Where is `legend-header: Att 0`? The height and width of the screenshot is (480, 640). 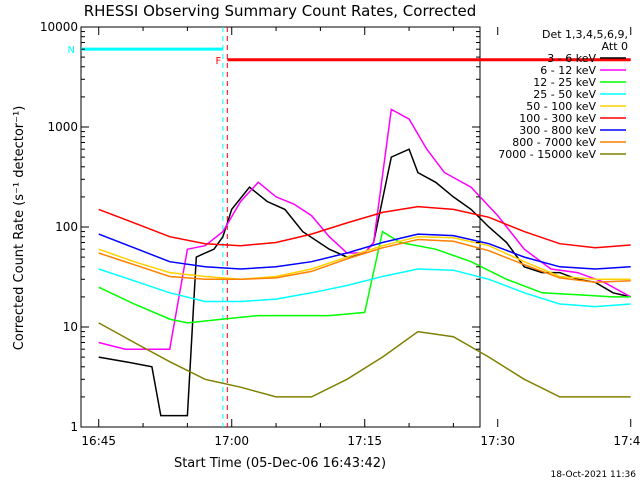 legend-header: Att 0 is located at coordinates (615, 46).